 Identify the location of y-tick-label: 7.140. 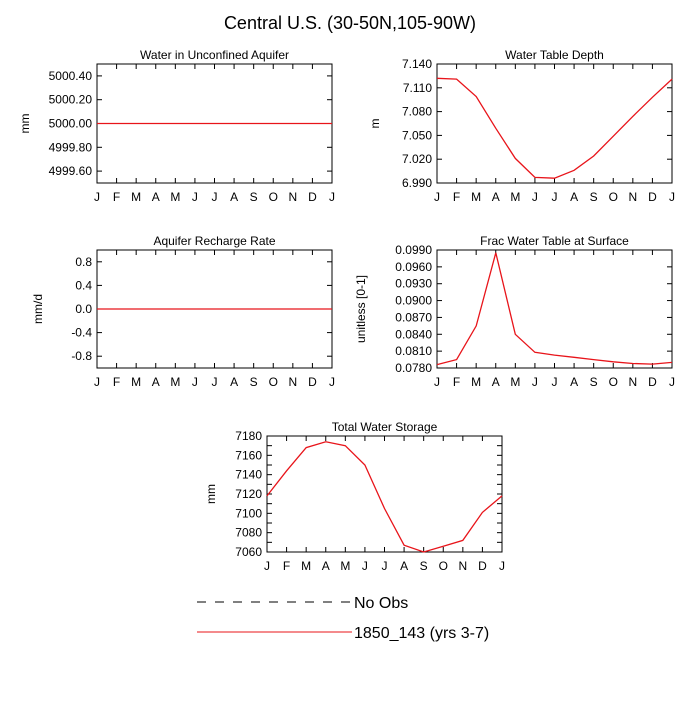
(417, 64).